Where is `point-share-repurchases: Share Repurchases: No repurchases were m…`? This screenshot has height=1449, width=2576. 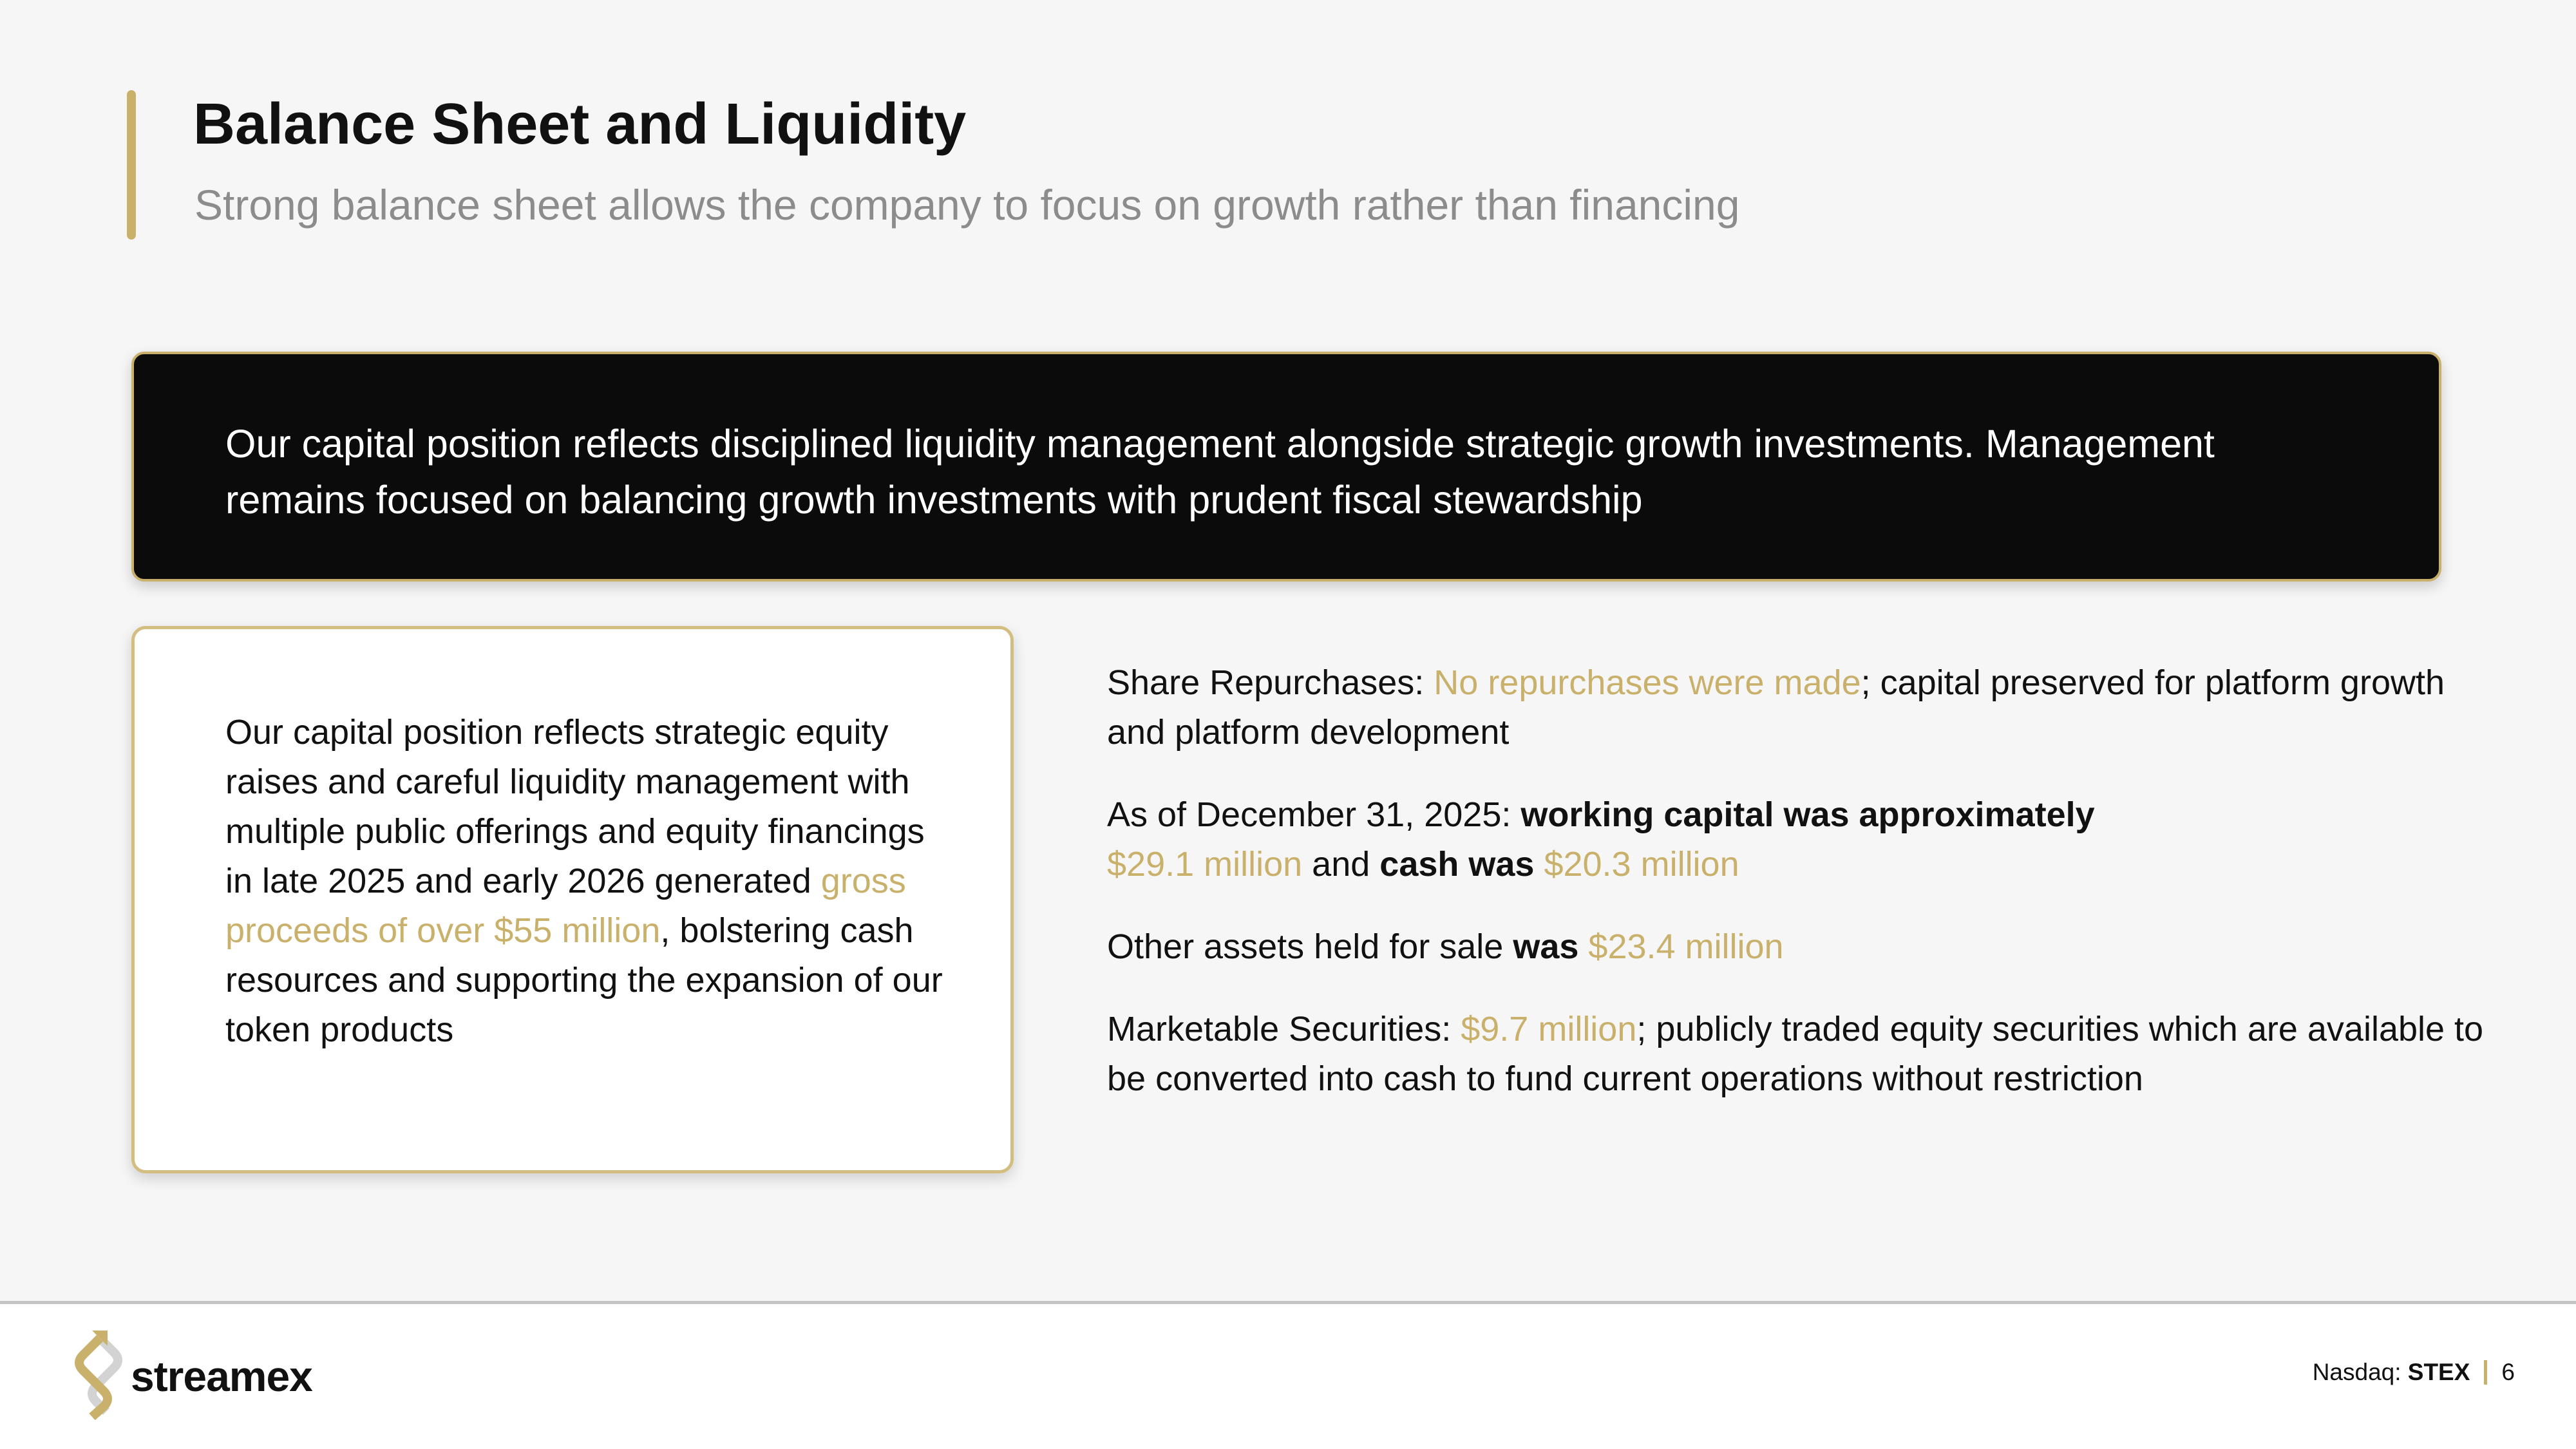 point-share-repurchases: Share Repurchases: No repurchases were m… is located at coordinates (1799, 708).